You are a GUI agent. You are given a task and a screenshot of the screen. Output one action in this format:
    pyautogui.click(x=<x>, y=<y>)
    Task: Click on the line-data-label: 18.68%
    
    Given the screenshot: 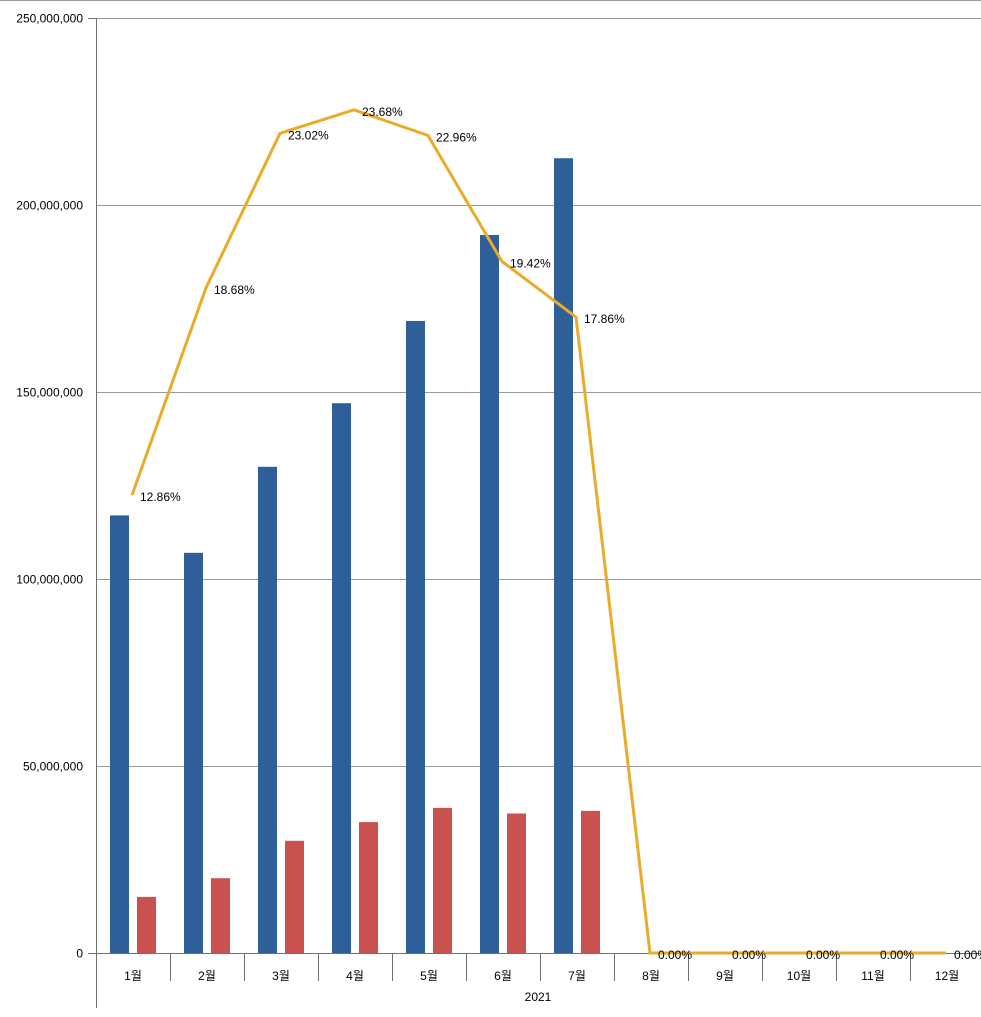 What is the action you would take?
    pyautogui.click(x=234, y=290)
    